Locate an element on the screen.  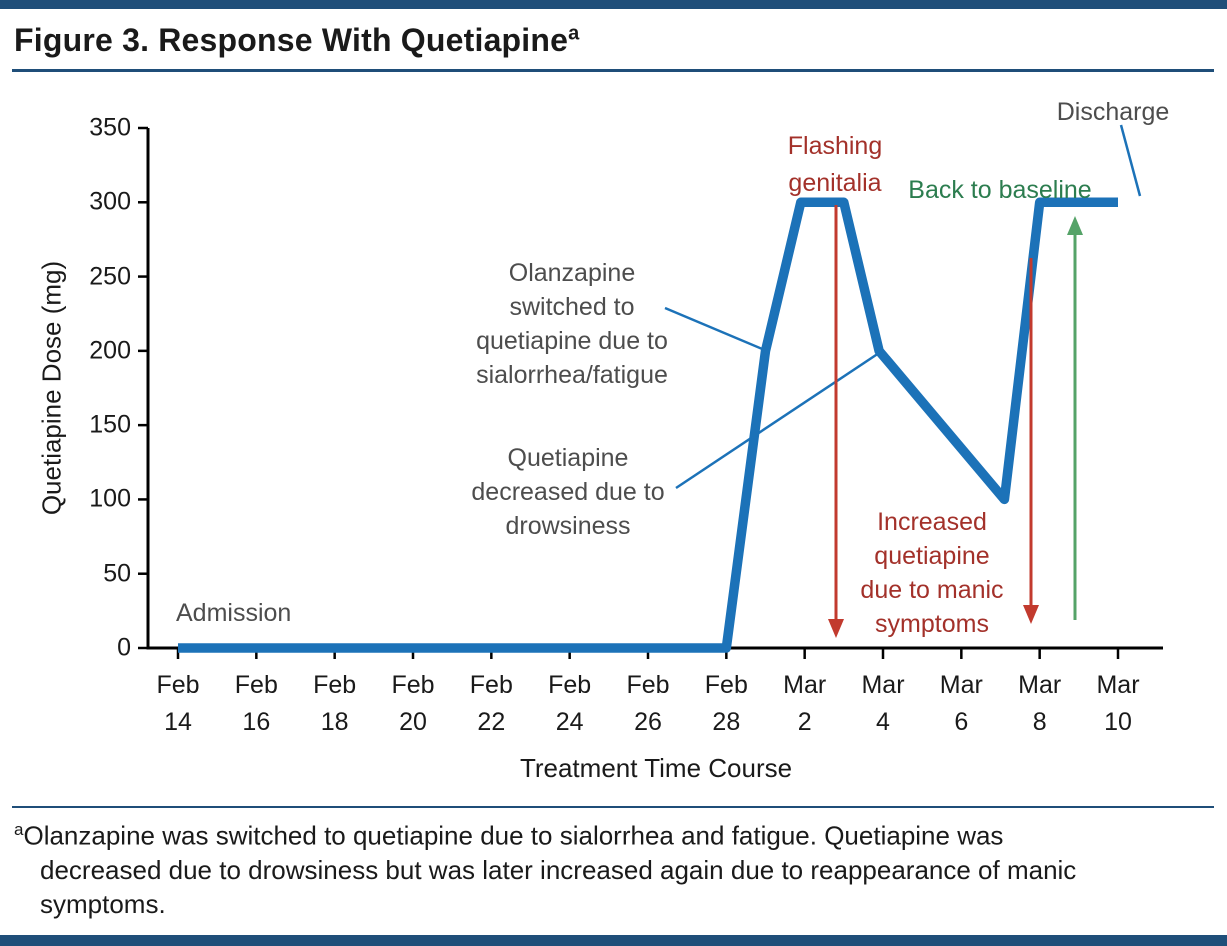
y-axis-tick-labels: 0 50 100 150 200 250 300 350 is located at coordinates (105, 442).